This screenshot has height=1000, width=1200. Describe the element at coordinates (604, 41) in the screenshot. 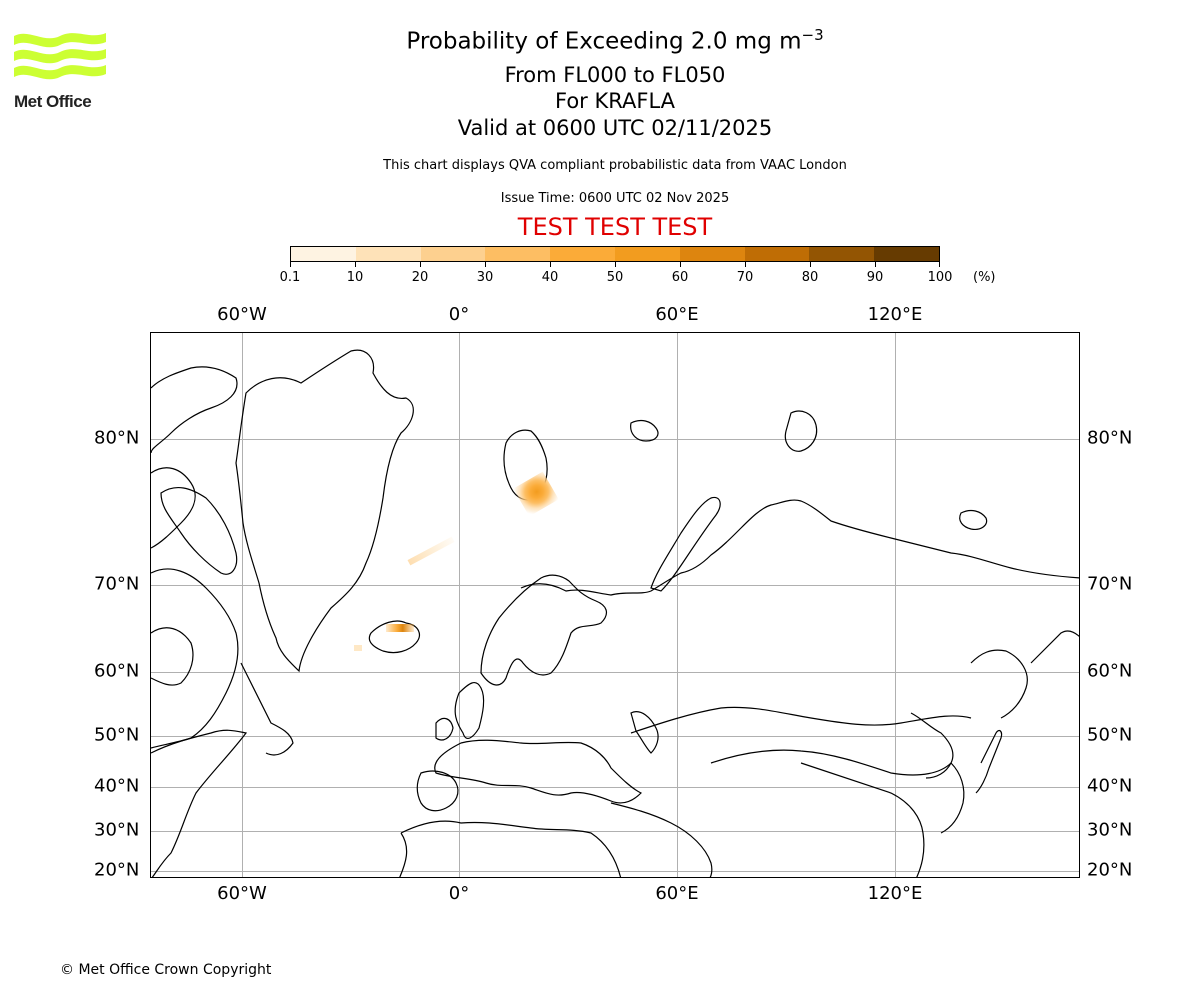

I see `title-main: Probability of Exceeding 2.0 mg m` at that location.